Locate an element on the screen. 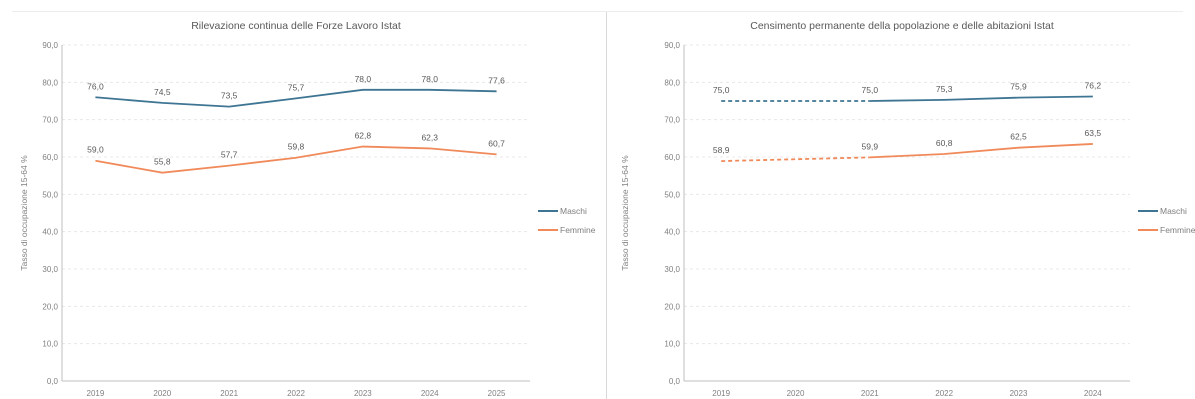 The height and width of the screenshot is (399, 1195). top-border is located at coordinates (597, 11).